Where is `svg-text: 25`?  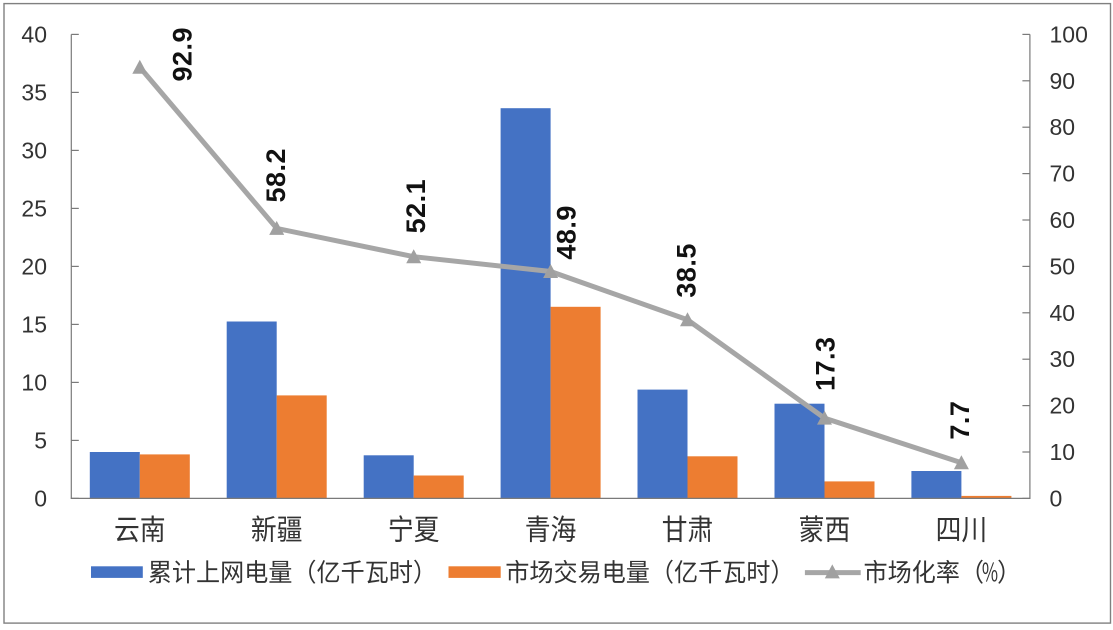
svg-text: 25 is located at coordinates (34, 208).